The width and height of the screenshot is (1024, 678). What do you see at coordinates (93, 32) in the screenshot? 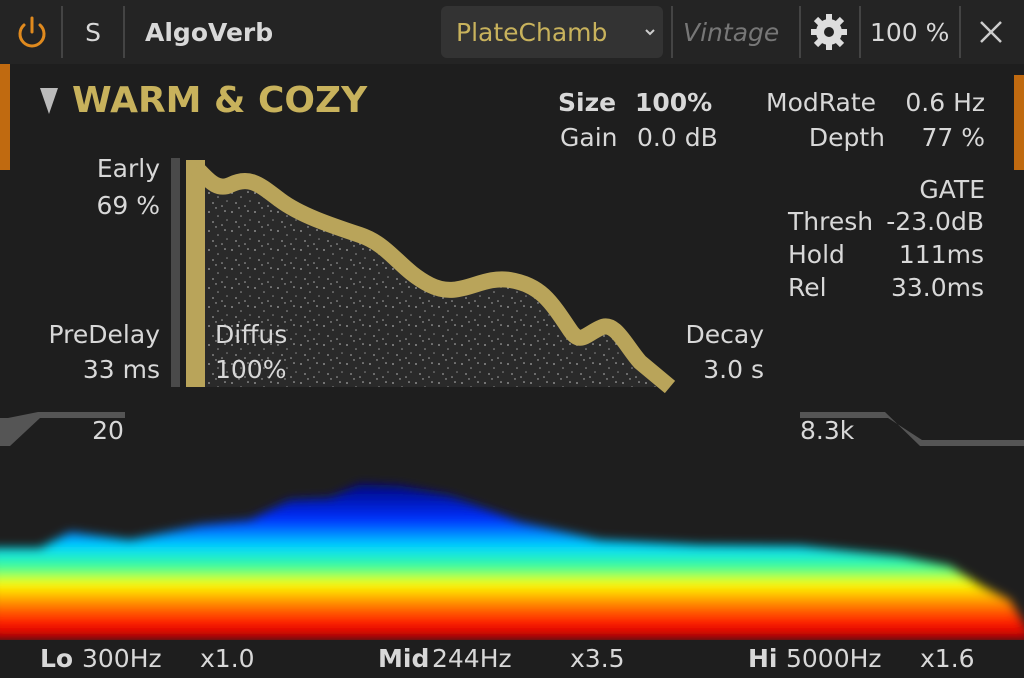
I see `solo-button: S` at bounding box center [93, 32].